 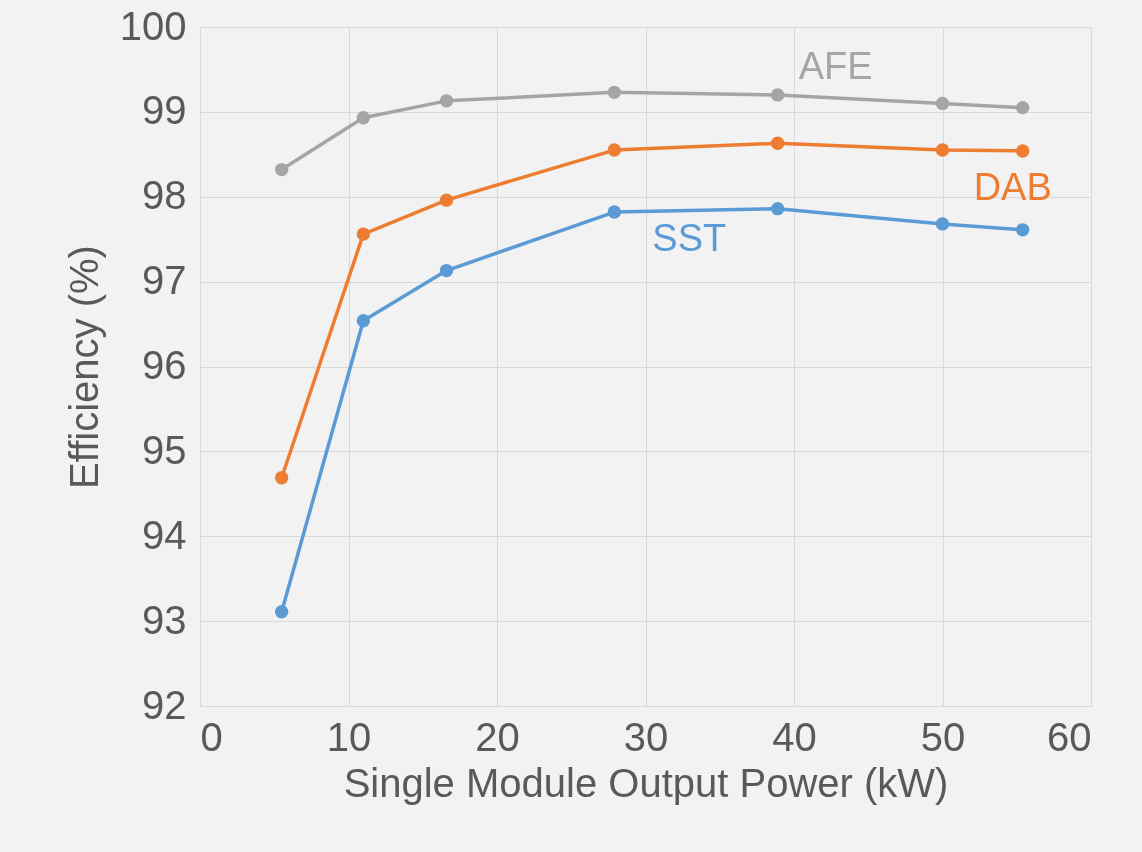 What do you see at coordinates (164, 704) in the screenshot?
I see `y-tick-label: 92` at bounding box center [164, 704].